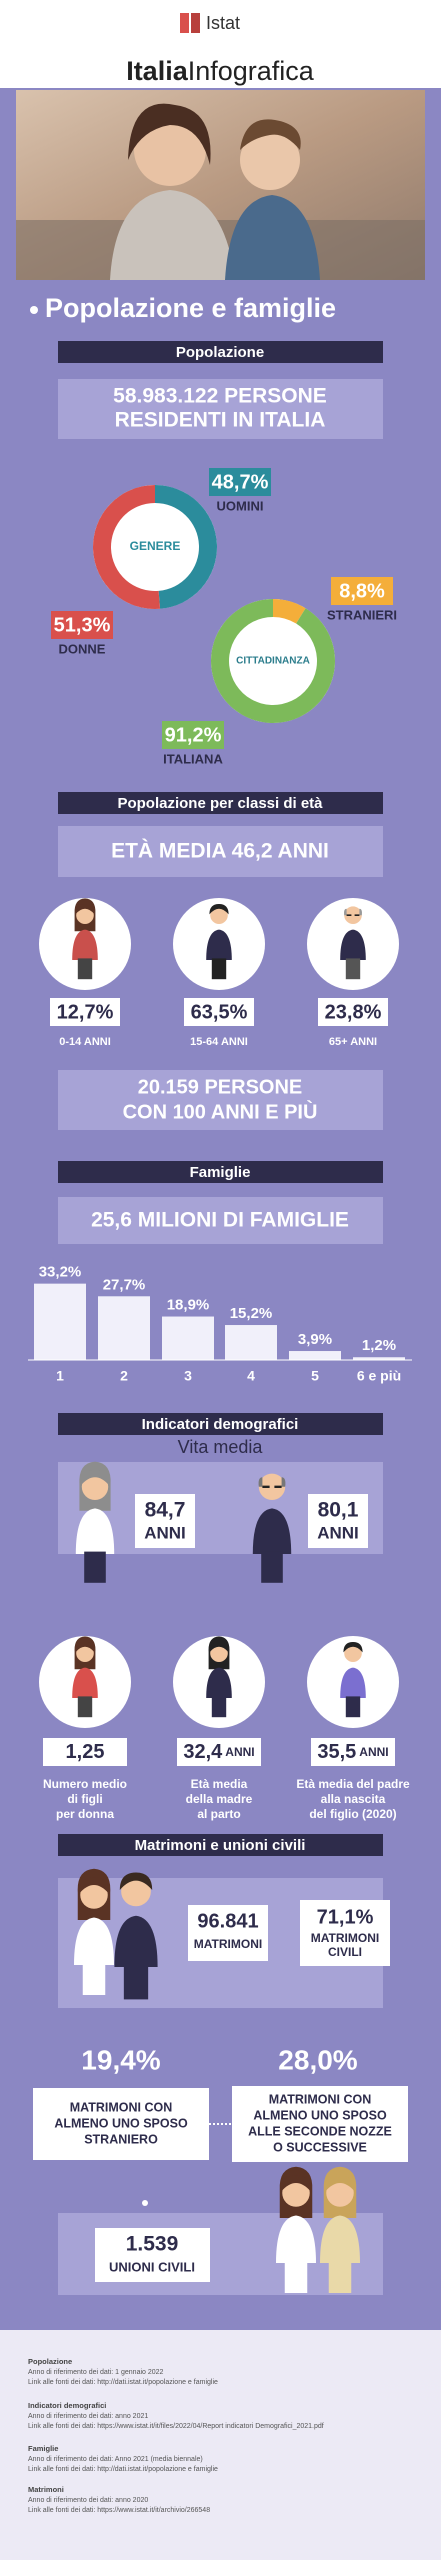 The image size is (441, 2560). What do you see at coordinates (184, 23) in the screenshot?
I see `logo-icon` at bounding box center [184, 23].